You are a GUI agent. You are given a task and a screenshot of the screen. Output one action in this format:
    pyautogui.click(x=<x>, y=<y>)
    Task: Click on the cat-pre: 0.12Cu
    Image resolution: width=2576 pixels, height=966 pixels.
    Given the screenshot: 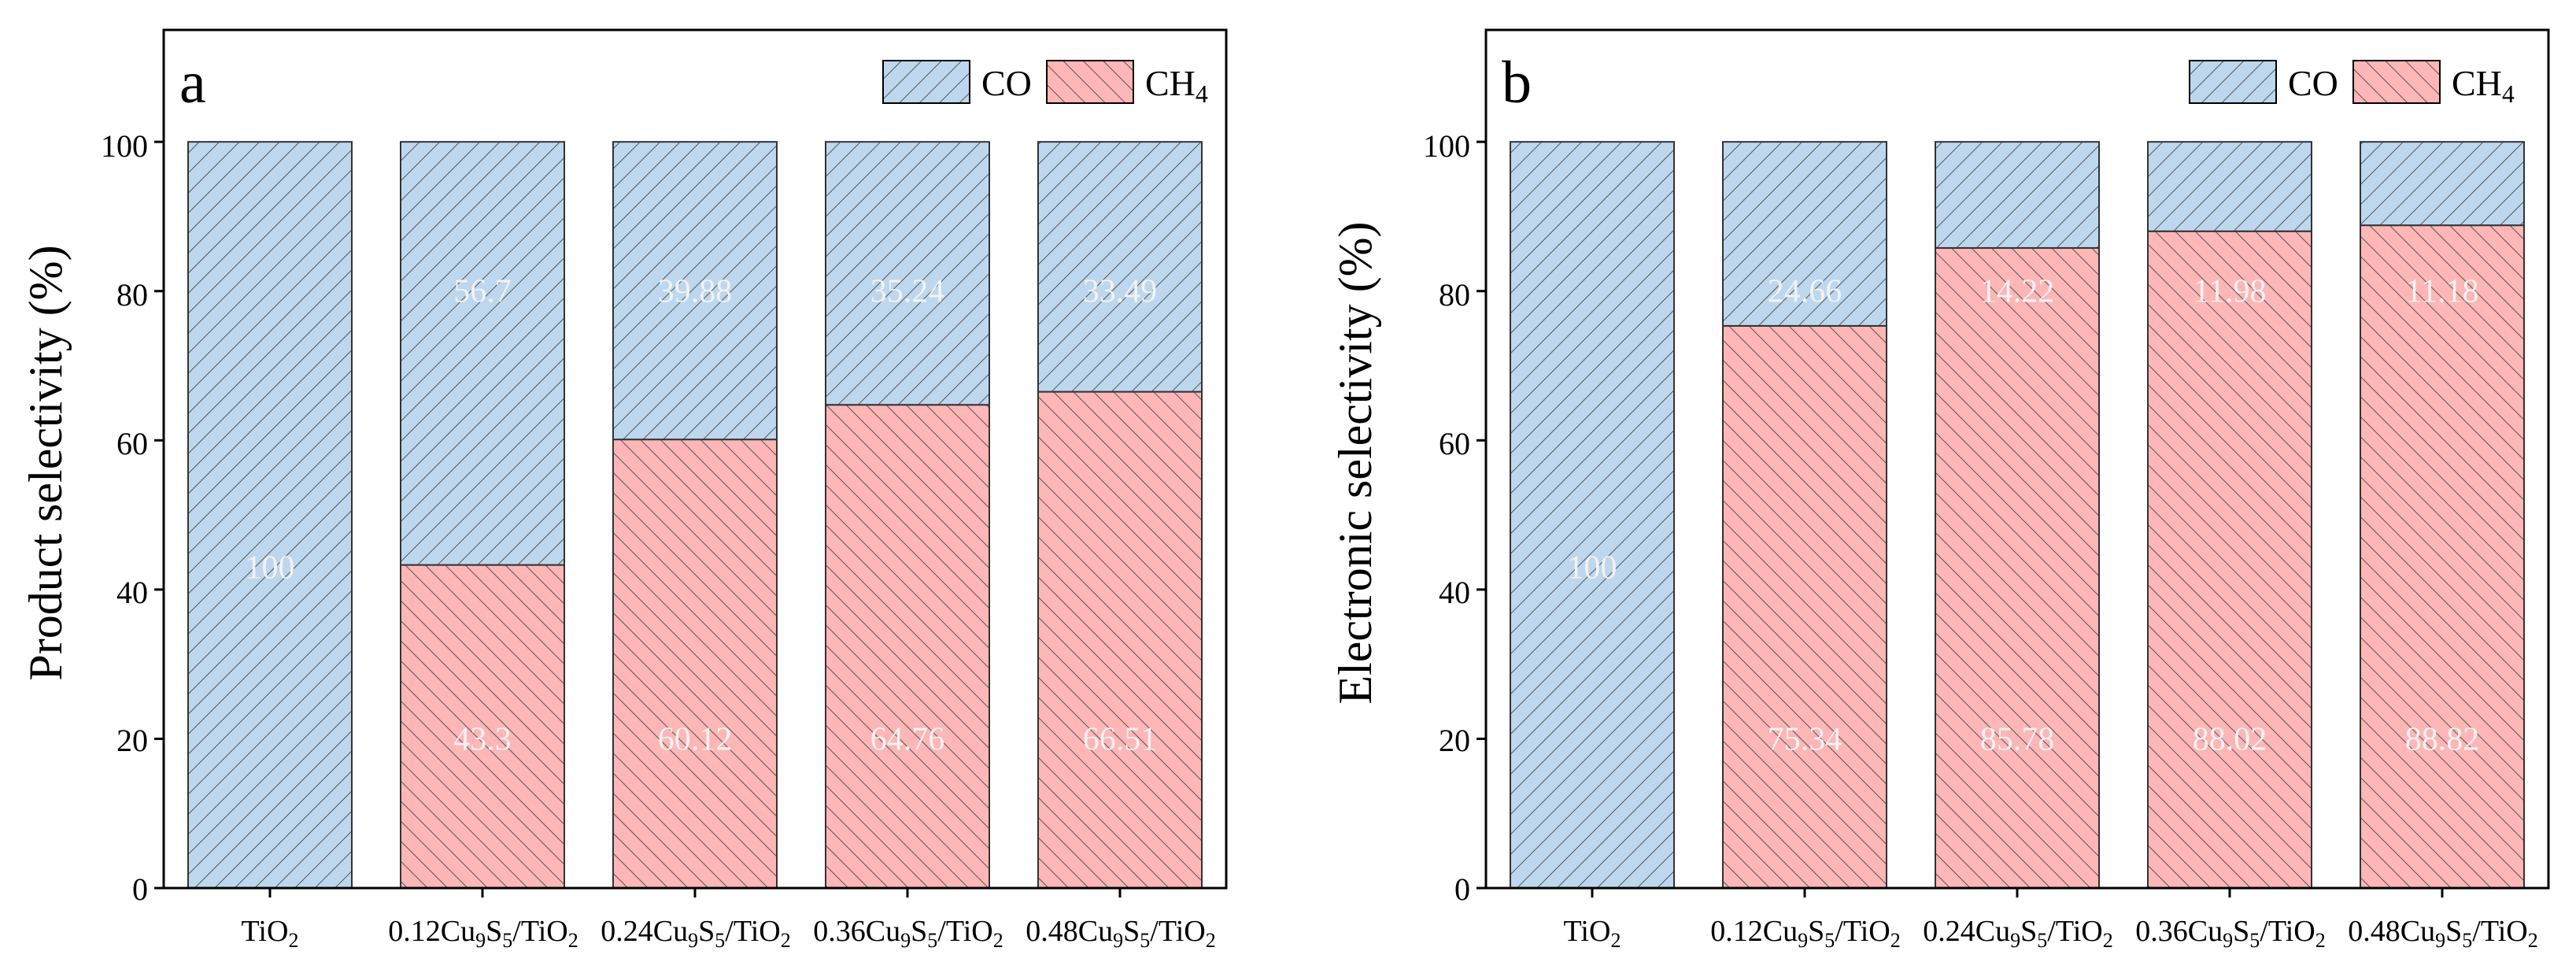 What is the action you would take?
    pyautogui.click(x=431, y=931)
    